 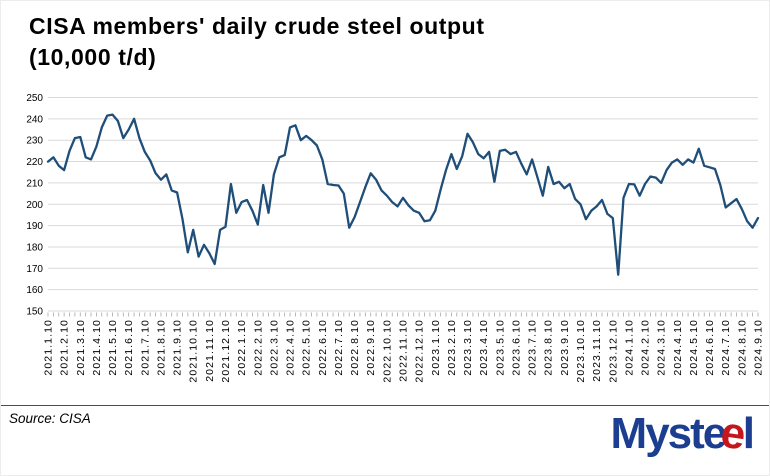 I want to click on x-axis-label: 2021.10.10, so click(x=194, y=351).